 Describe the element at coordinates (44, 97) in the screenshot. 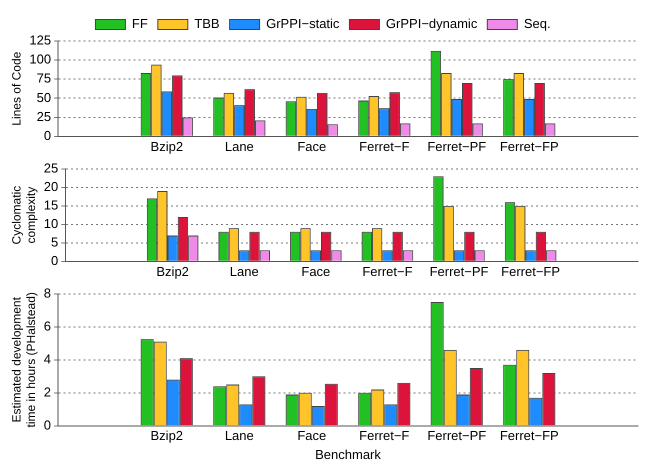

I see `y-tick-label: 50` at that location.